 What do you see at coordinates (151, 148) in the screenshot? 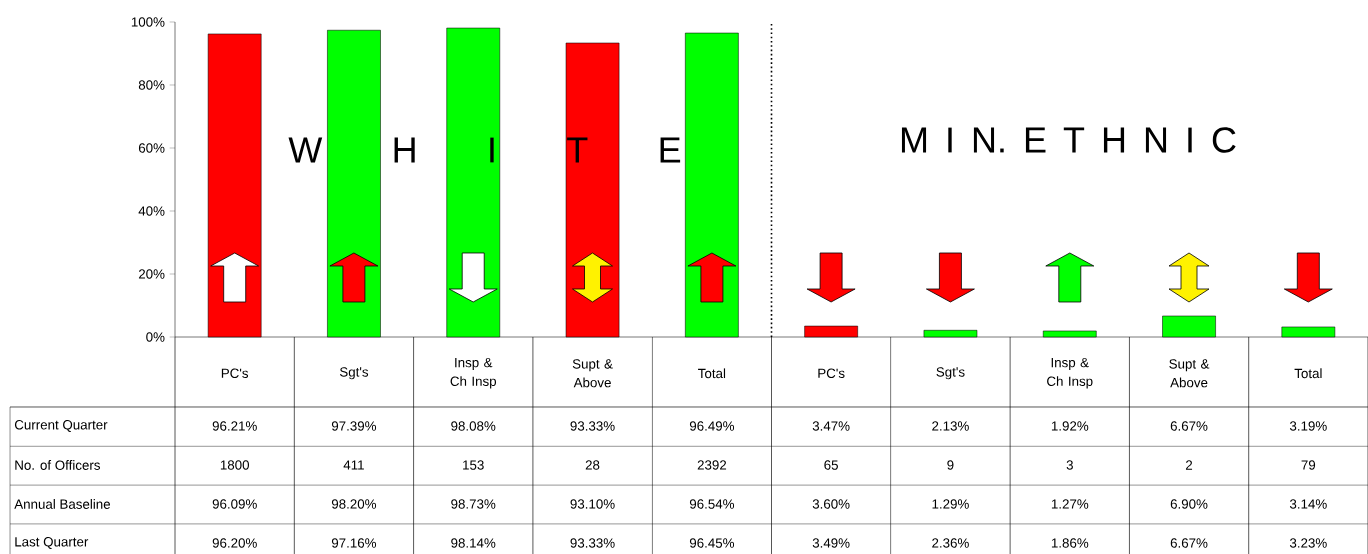
I see `y-tick-label: 60%` at bounding box center [151, 148].